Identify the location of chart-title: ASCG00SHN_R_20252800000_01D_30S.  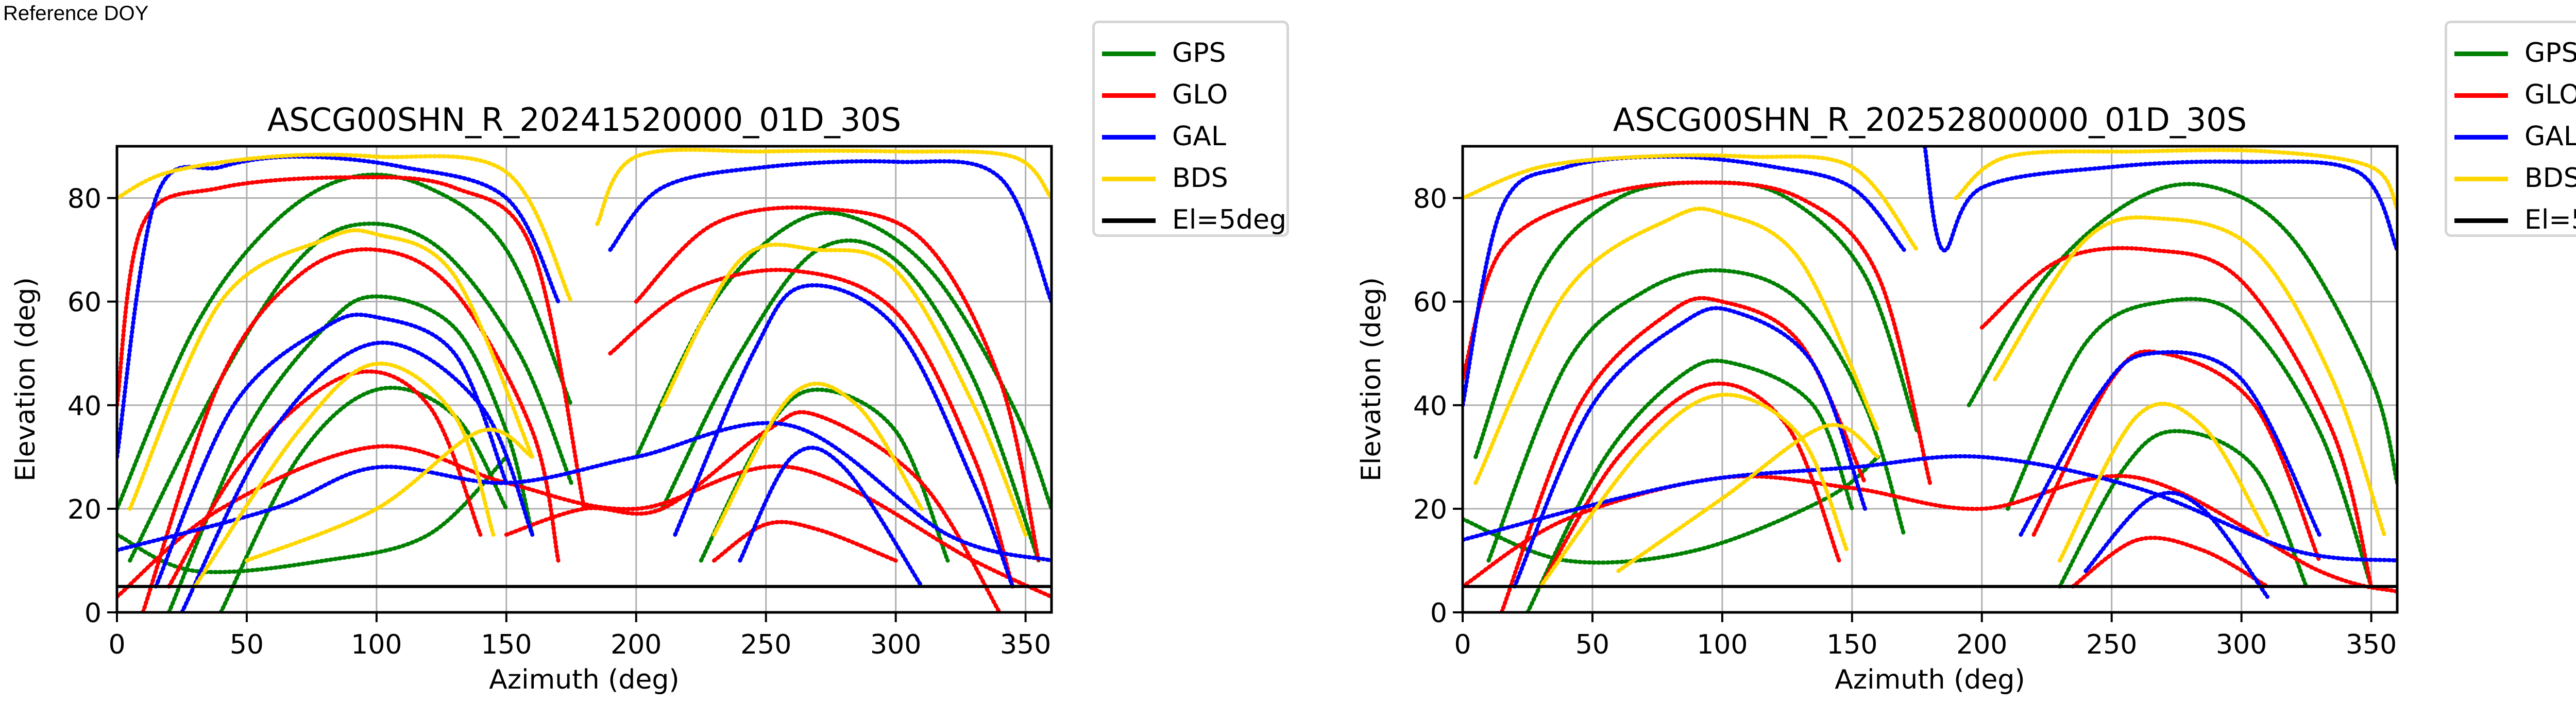
(1930, 120).